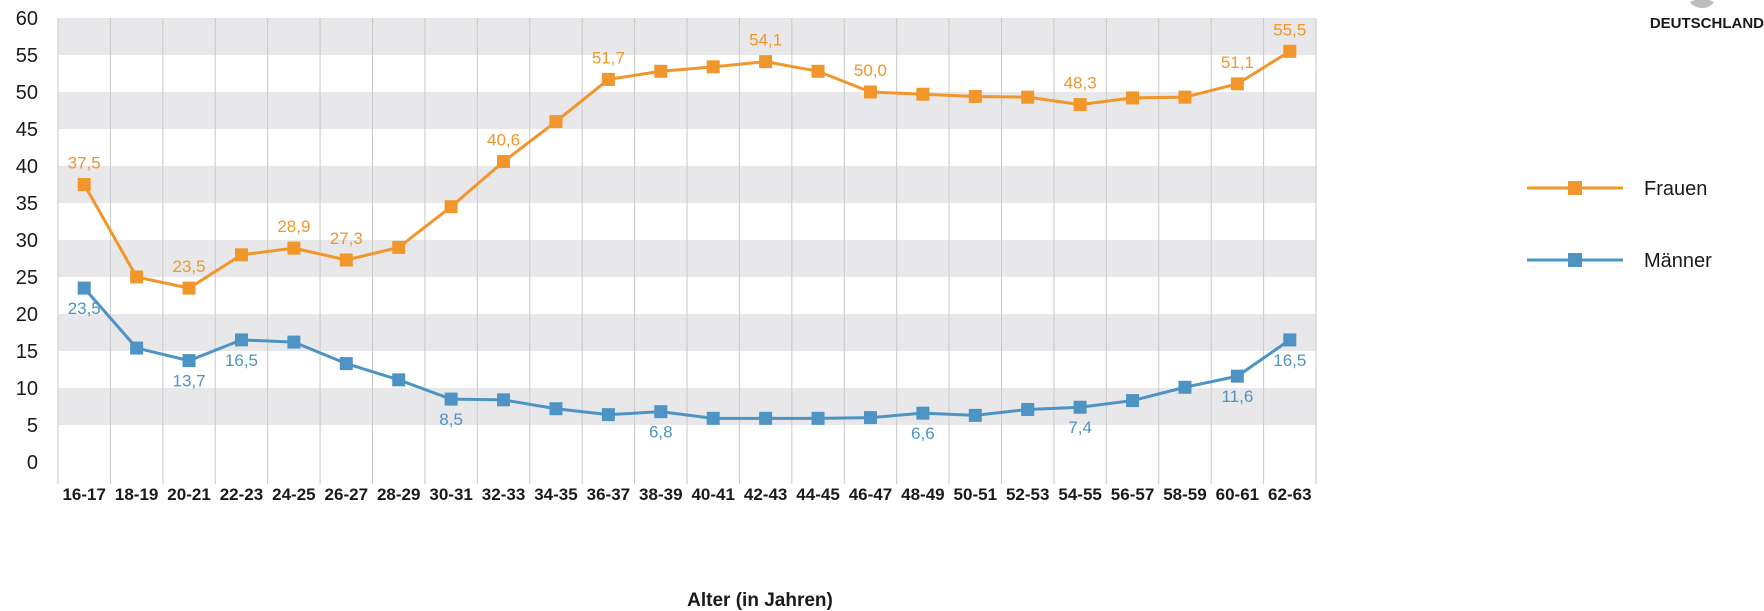 The height and width of the screenshot is (611, 1764). What do you see at coordinates (1237, 396) in the screenshot?
I see `data-label: 11,6` at bounding box center [1237, 396].